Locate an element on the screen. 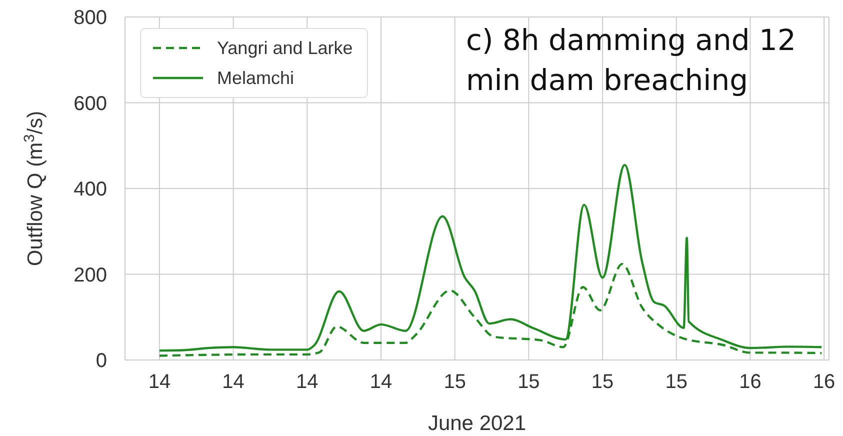  annotation: c) 8h damming and 12 min dam breaching is located at coordinates (631, 60).